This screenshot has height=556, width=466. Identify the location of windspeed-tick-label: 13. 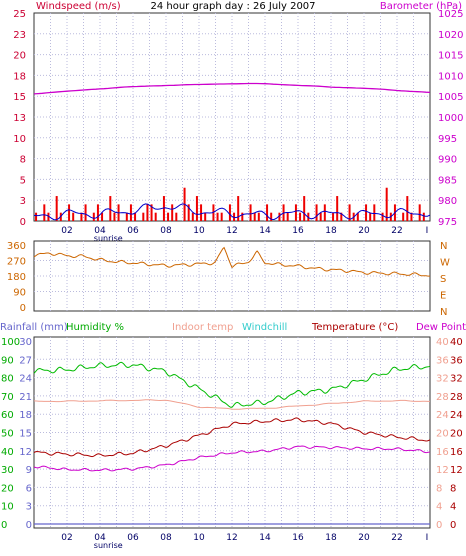
(19, 118).